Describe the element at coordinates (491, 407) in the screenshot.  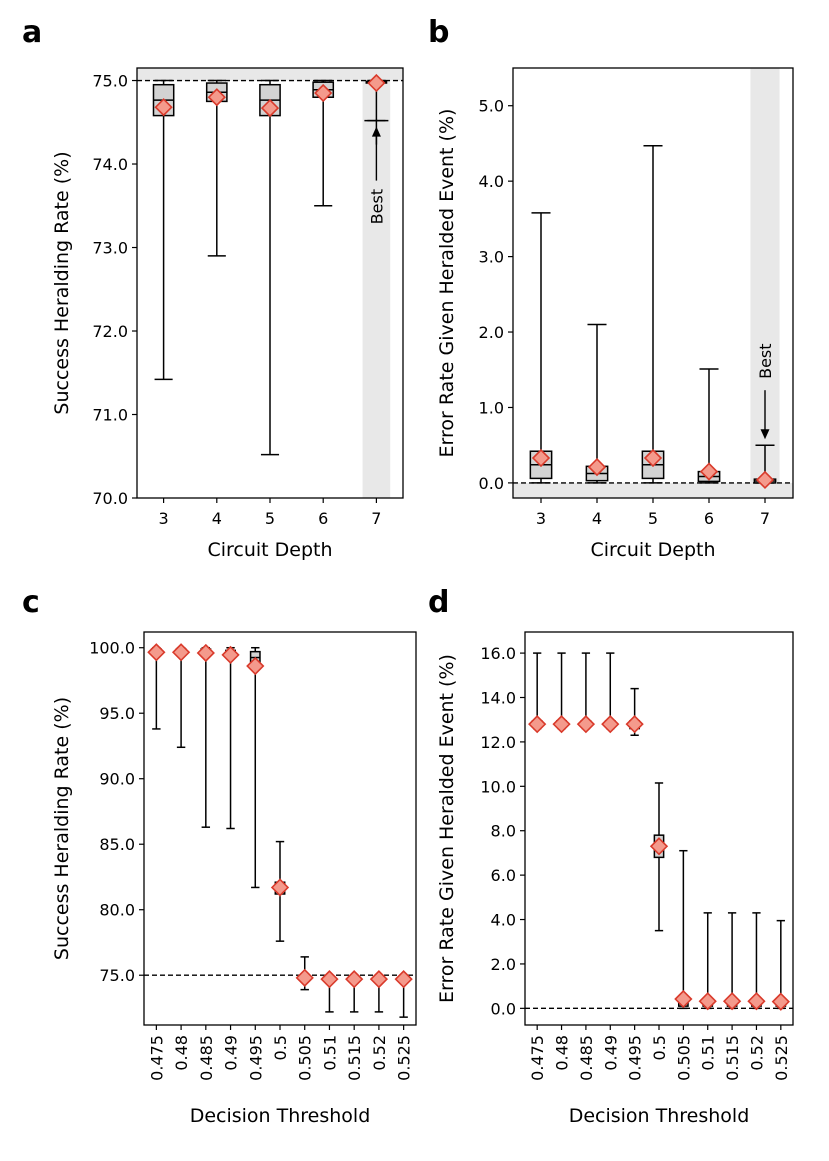
I see `y-tick-label: 1.0` at that location.